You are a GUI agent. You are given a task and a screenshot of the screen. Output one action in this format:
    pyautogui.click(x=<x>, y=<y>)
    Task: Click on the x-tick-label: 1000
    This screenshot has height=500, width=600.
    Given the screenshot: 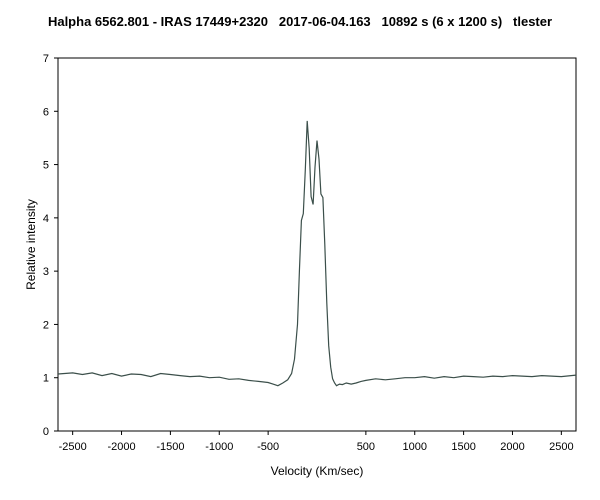 What is the action you would take?
    pyautogui.click(x=414, y=447)
    